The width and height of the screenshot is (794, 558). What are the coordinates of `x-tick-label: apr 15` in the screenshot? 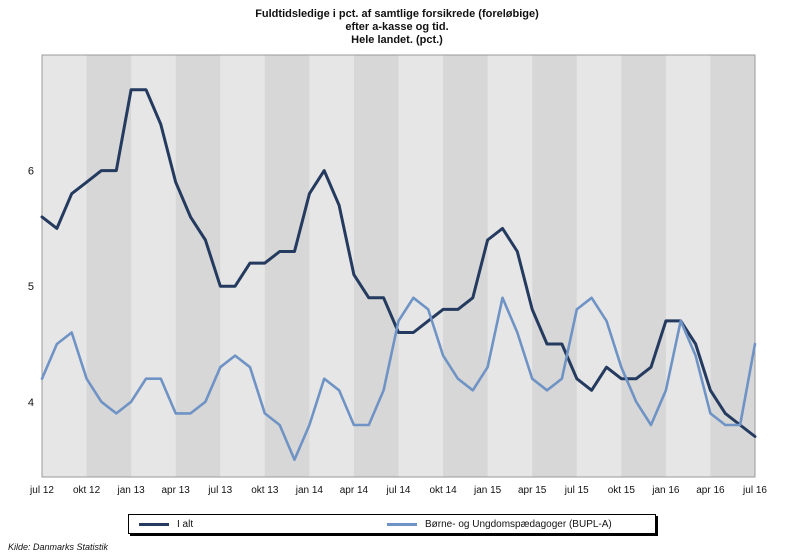 It's located at (532, 490).